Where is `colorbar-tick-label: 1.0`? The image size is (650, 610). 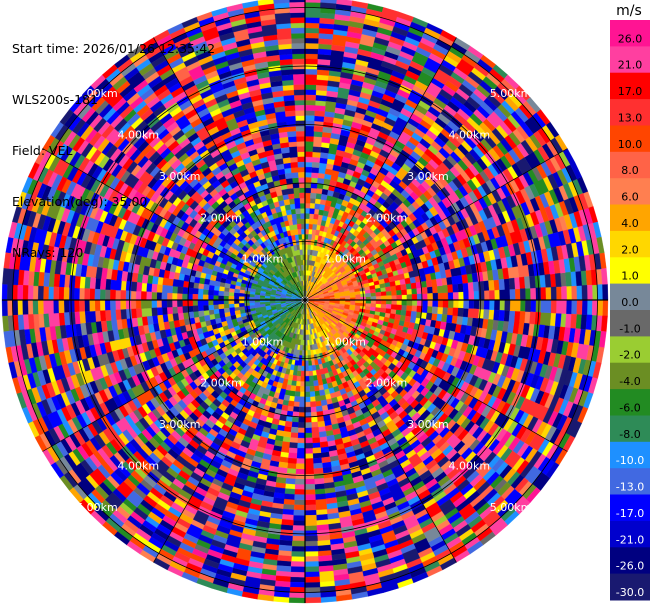 colorbar-tick-label: 1.0 is located at coordinates (630, 276).